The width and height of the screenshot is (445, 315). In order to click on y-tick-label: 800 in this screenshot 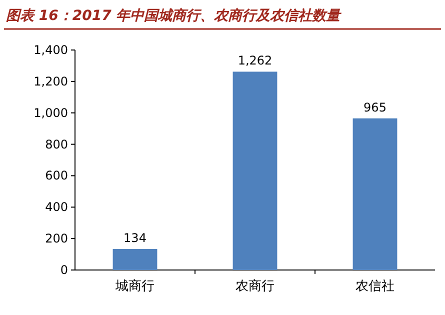, I will do `click(56, 144)`.